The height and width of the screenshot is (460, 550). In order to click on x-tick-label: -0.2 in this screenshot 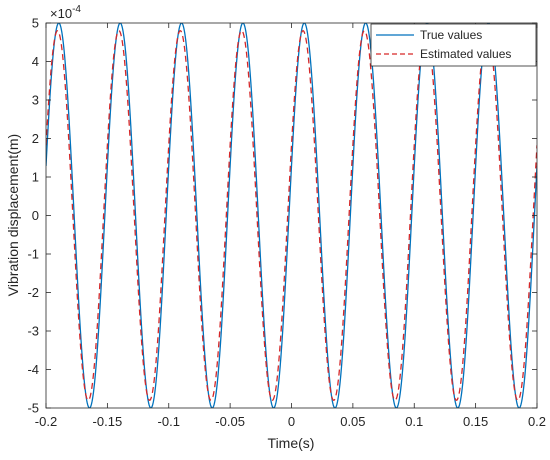, I will do `click(46, 421)`.